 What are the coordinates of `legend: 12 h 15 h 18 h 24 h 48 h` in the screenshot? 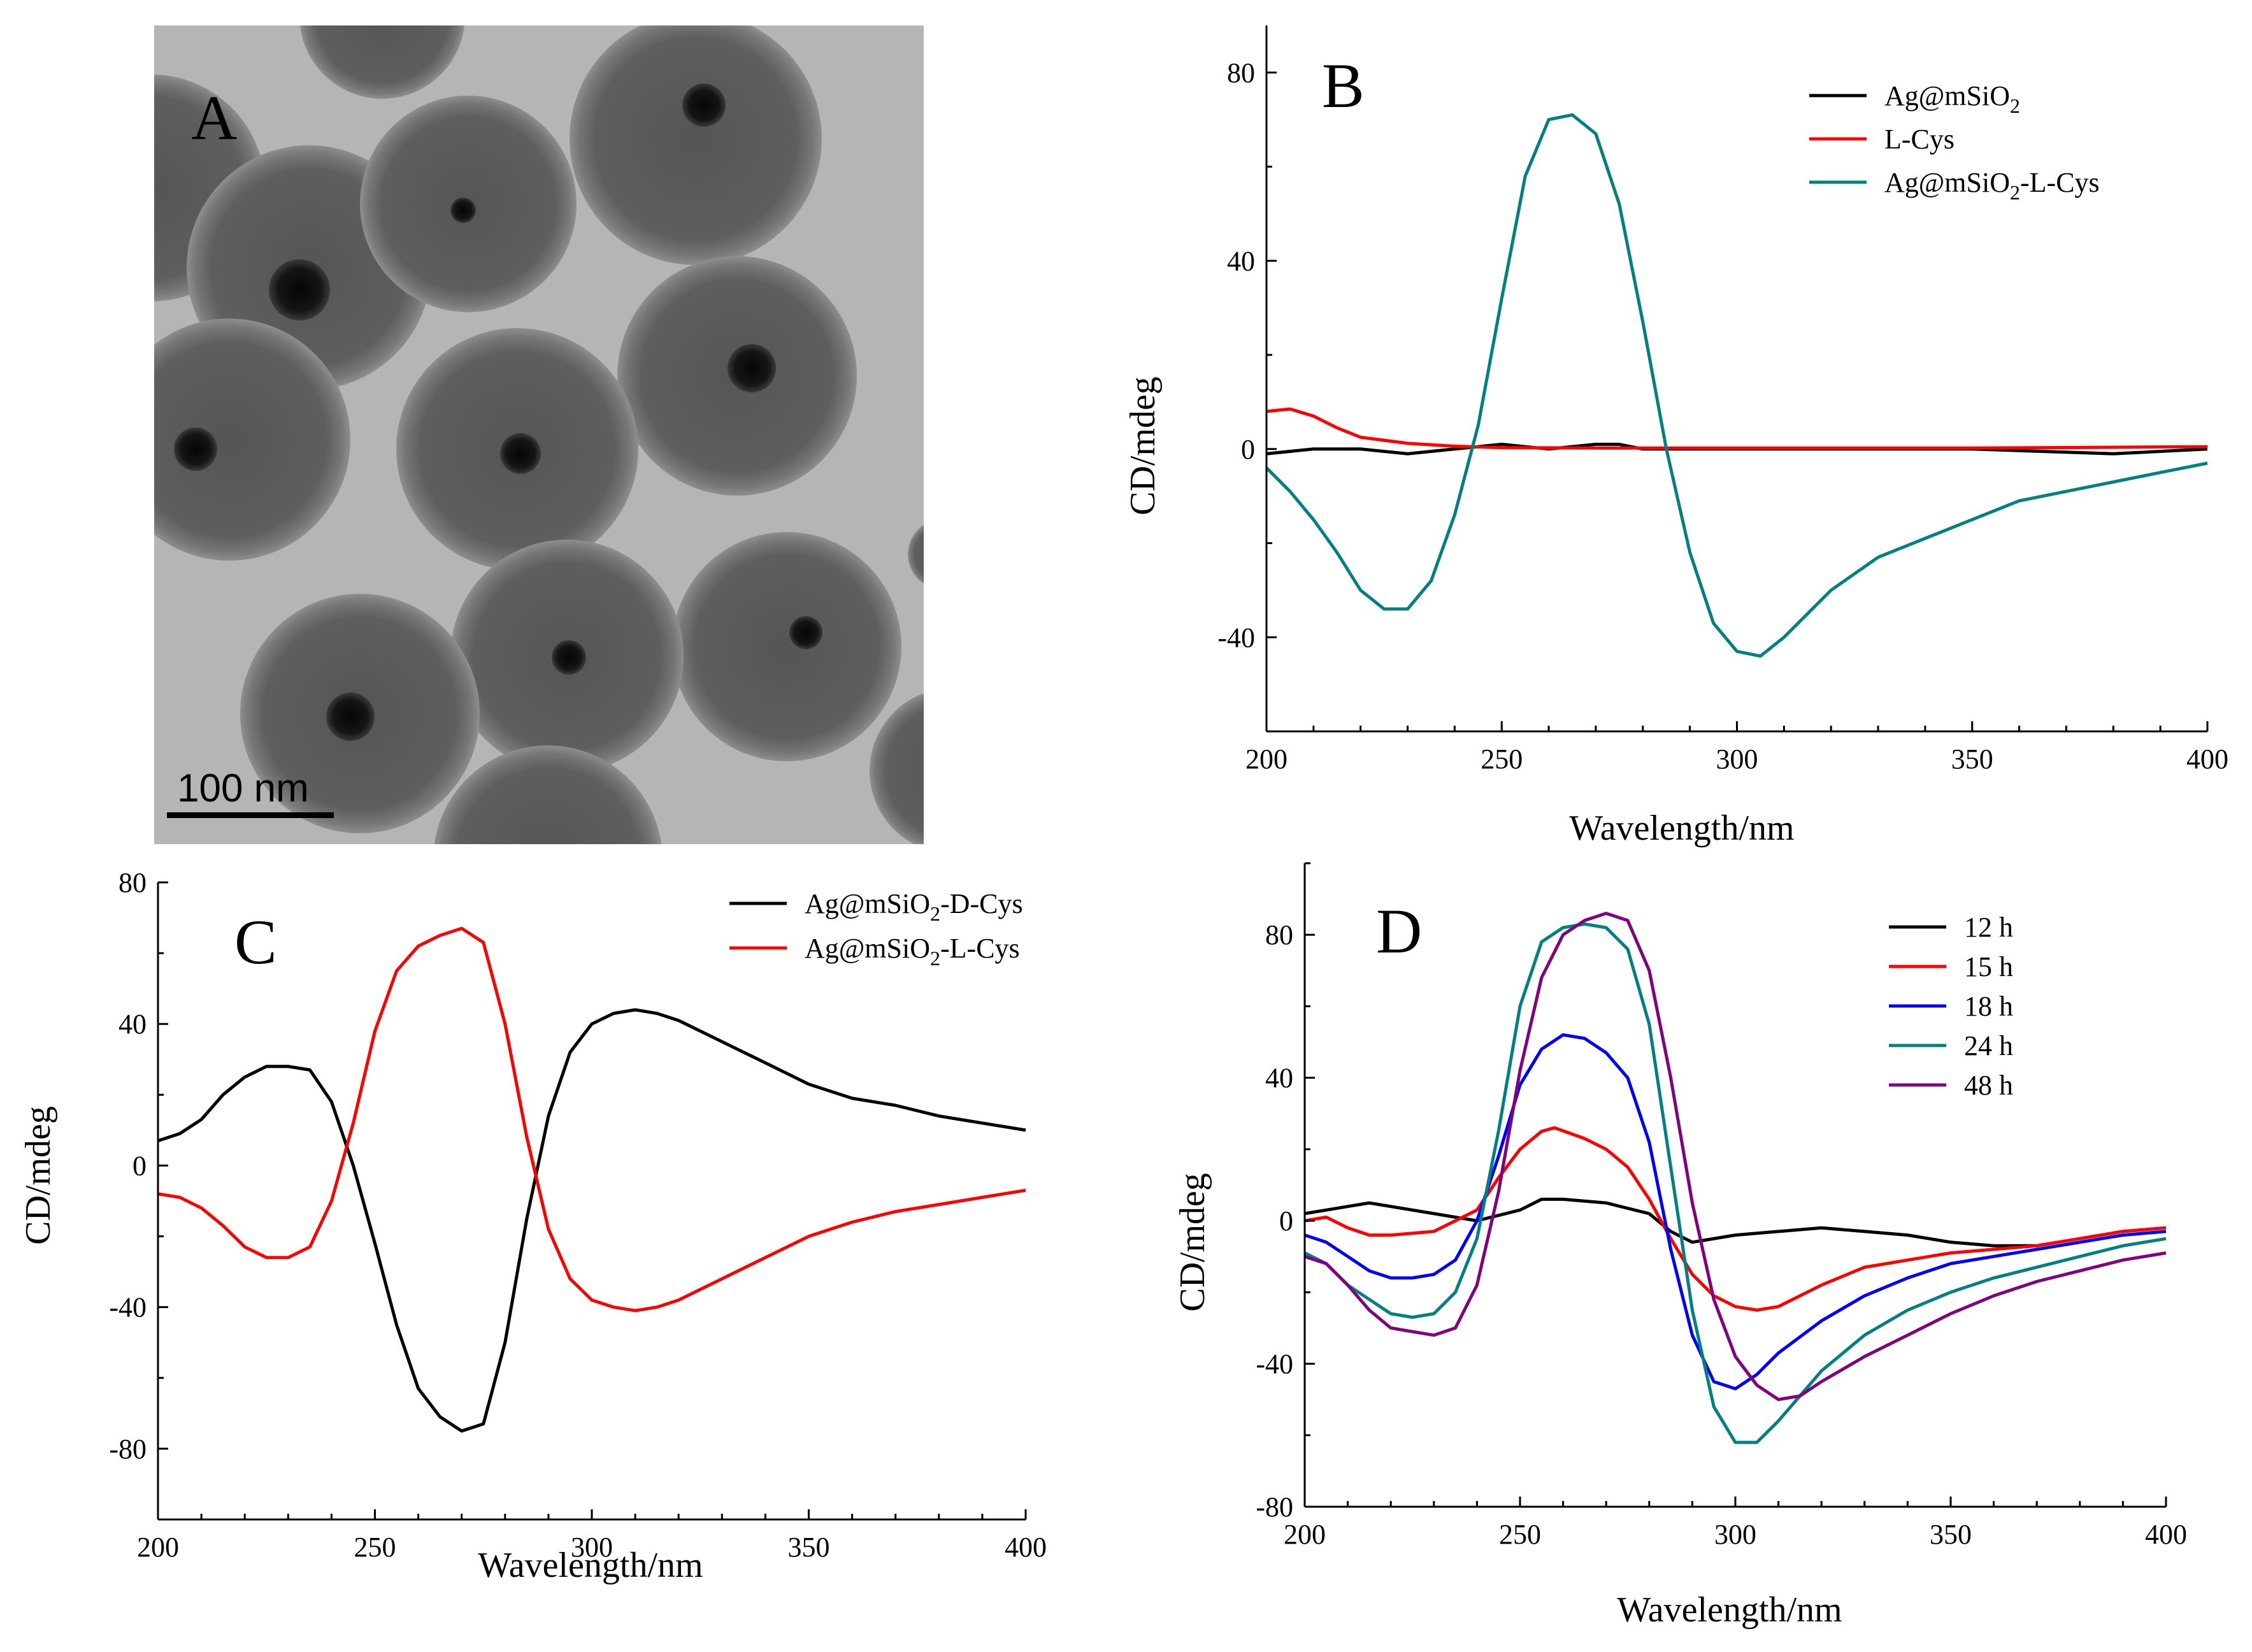 It's located at (1951, 1006).